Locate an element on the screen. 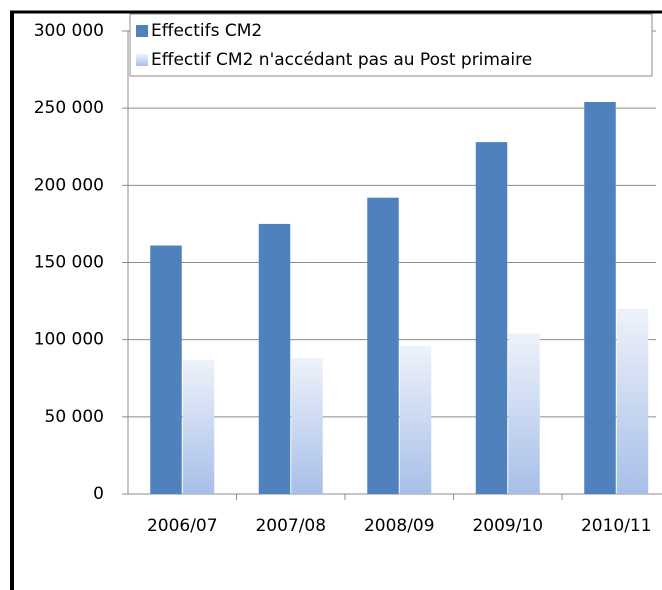  x-tick-label: 2007/08 is located at coordinates (290, 526).